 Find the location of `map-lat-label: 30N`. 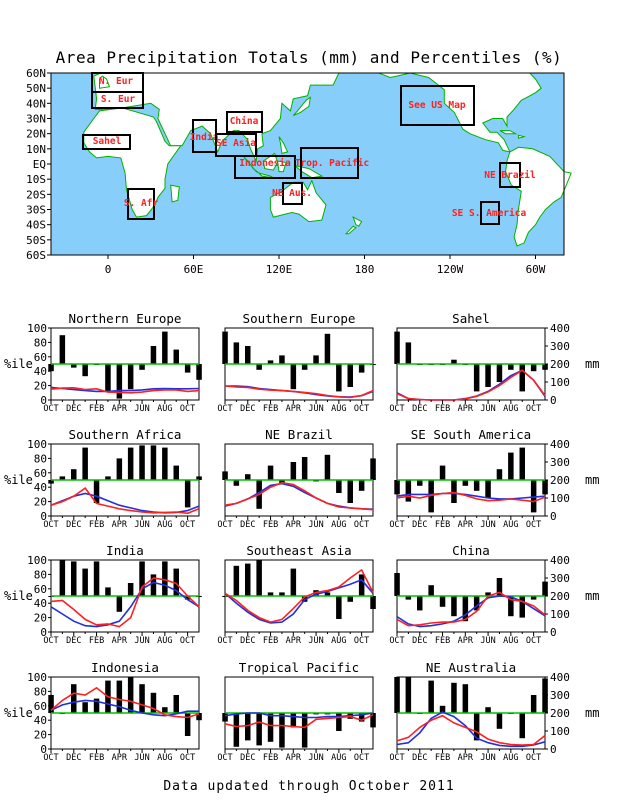

map-lat-label: 30N is located at coordinates (36, 119).